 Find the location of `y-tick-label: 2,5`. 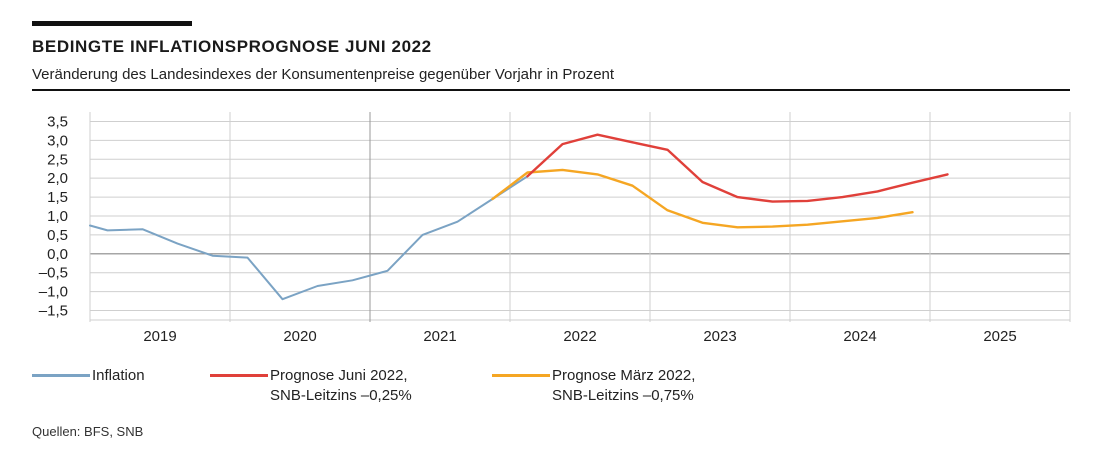

y-tick-label: 2,5 is located at coordinates (57, 159).